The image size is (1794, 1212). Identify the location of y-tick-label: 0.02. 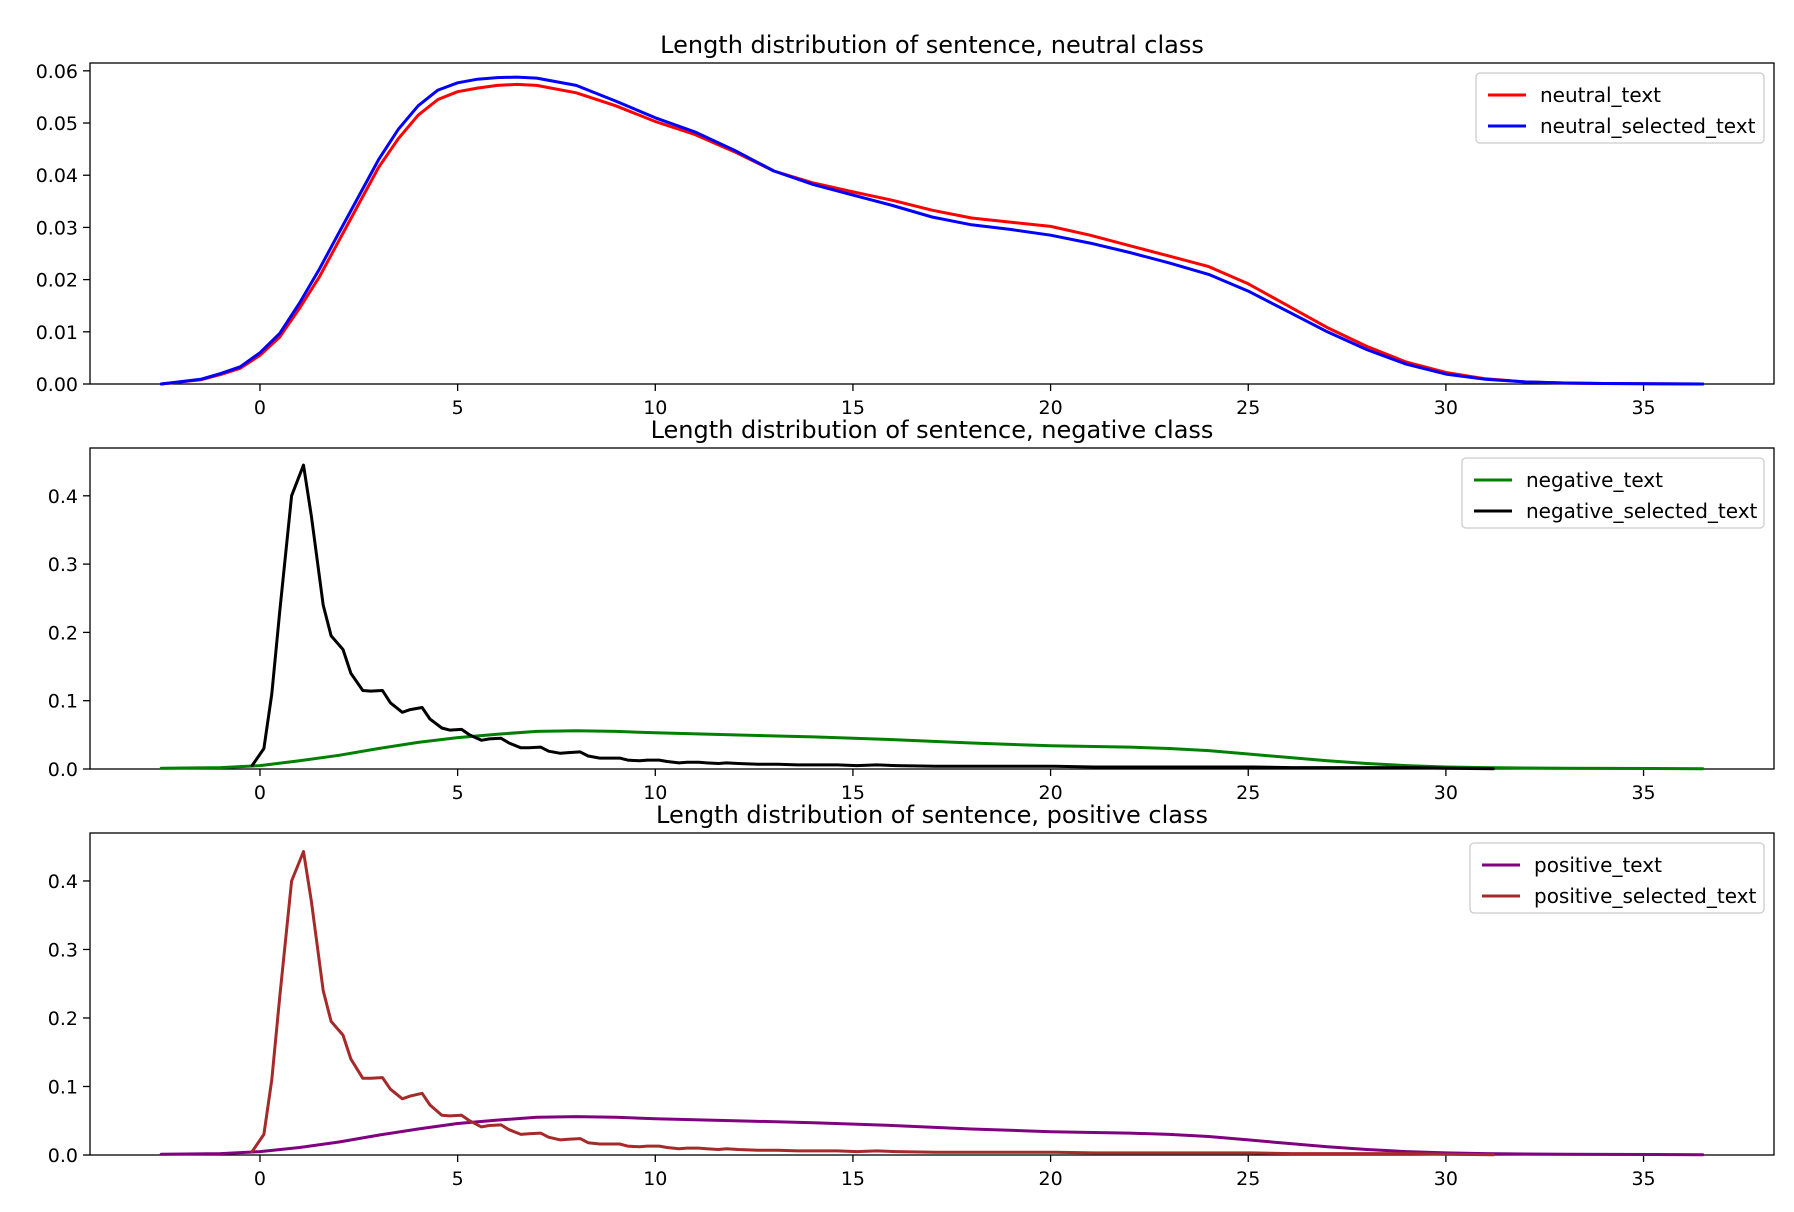
(57, 281).